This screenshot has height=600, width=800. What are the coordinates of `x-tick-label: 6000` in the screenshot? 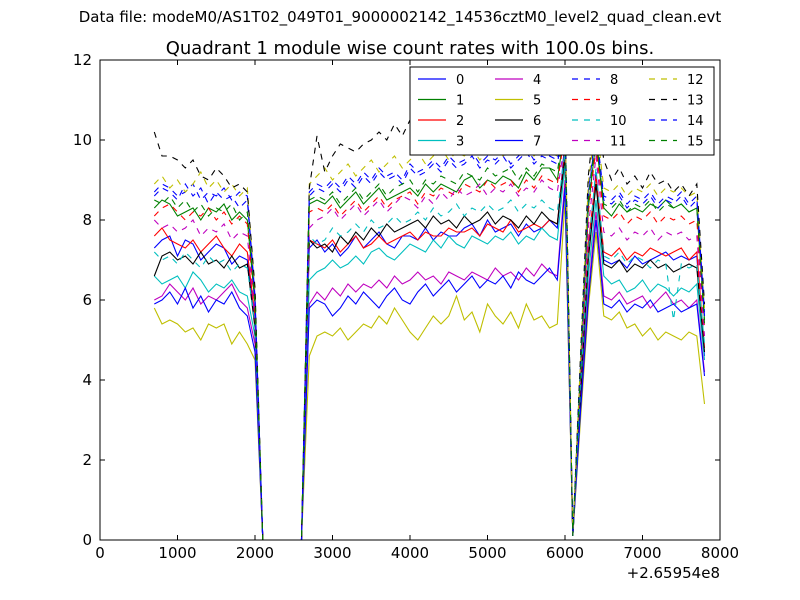 It's located at (565, 553).